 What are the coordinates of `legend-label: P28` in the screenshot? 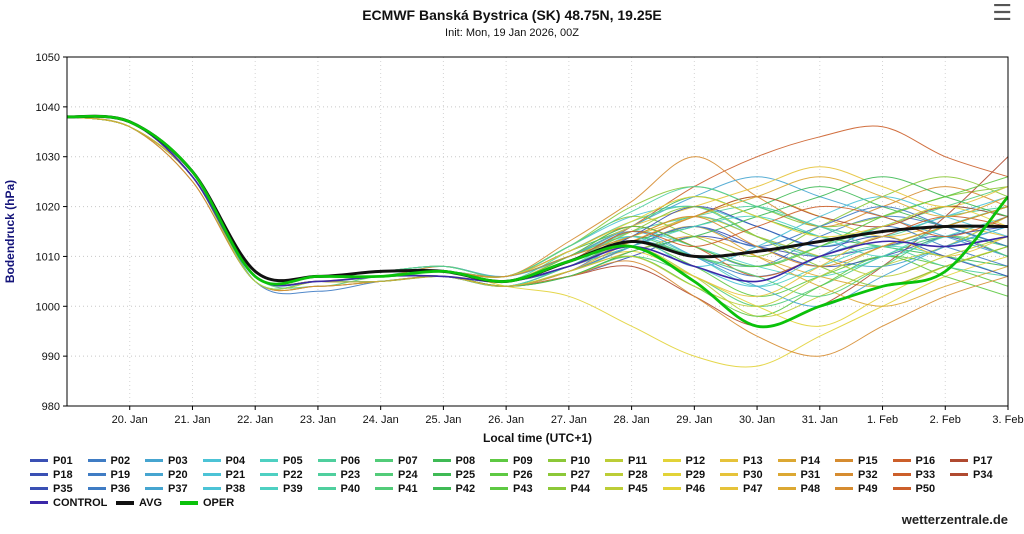 It's located at (638, 474).